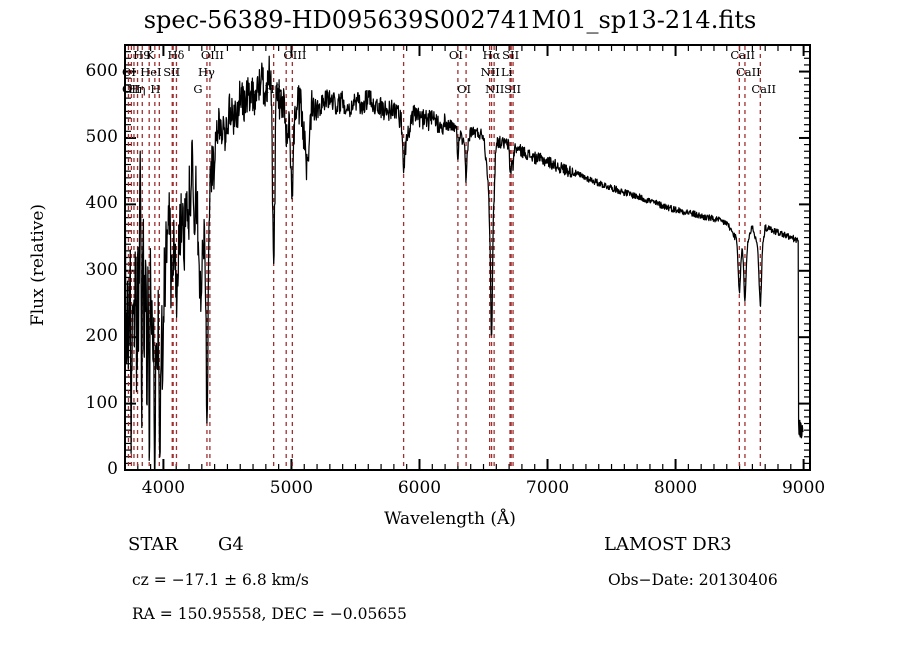  What do you see at coordinates (142, 55) in the screenshot?
I see `spectral-line-label: H9` at bounding box center [142, 55].